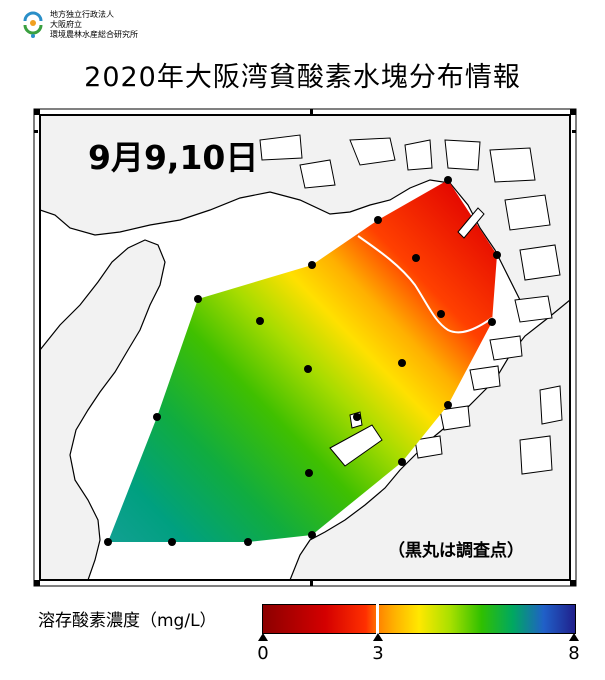 Image resolution: width=605 pixels, height=680 pixels. What do you see at coordinates (471, 223) in the screenshot?
I see `port-pier` at bounding box center [471, 223].